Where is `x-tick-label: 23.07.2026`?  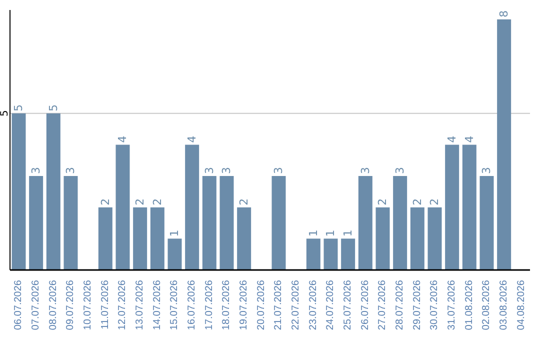
x-tick-label: 23.07.2026 is located at coordinates (313, 305).